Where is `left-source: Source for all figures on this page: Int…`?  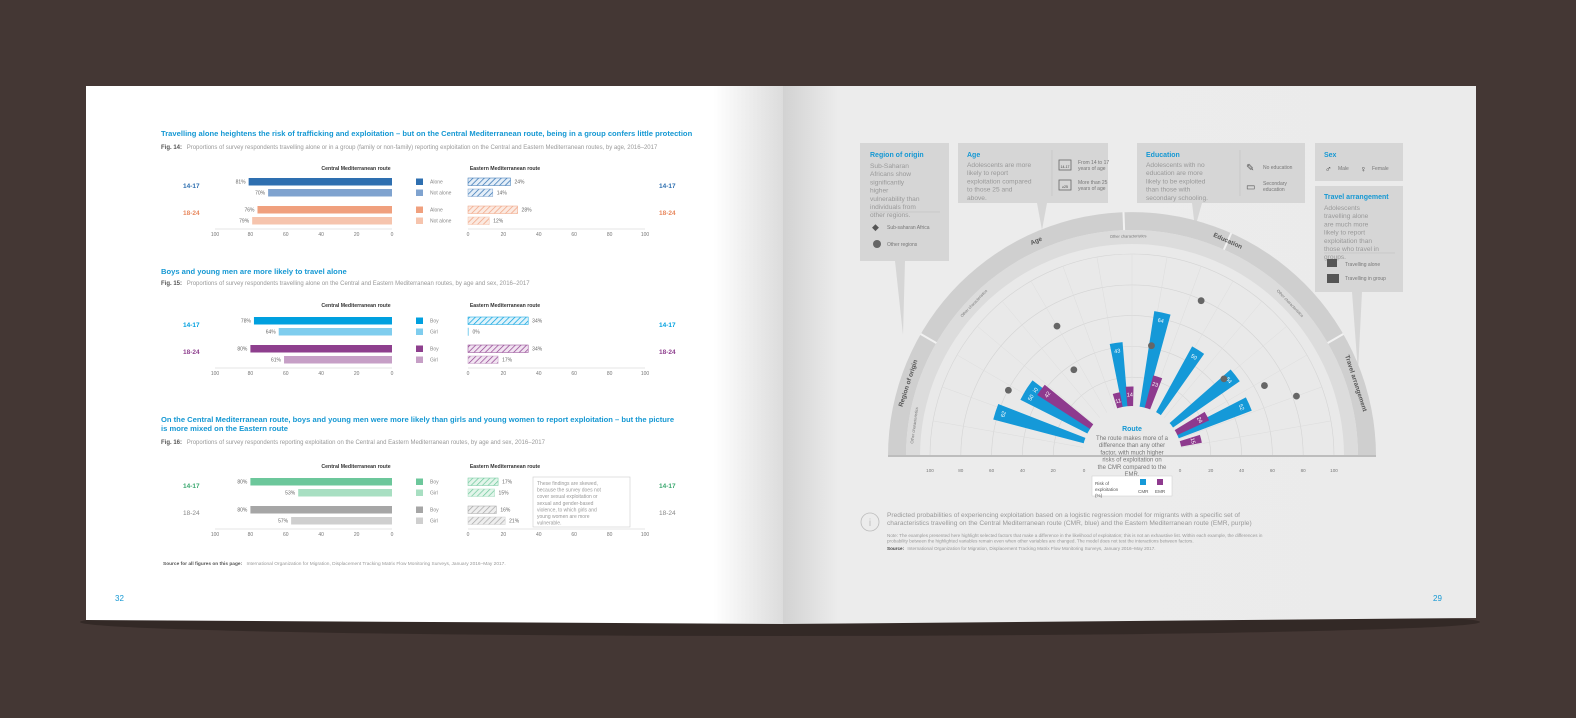 left-source: Source for all figures on this page: Int… is located at coordinates (334, 564).